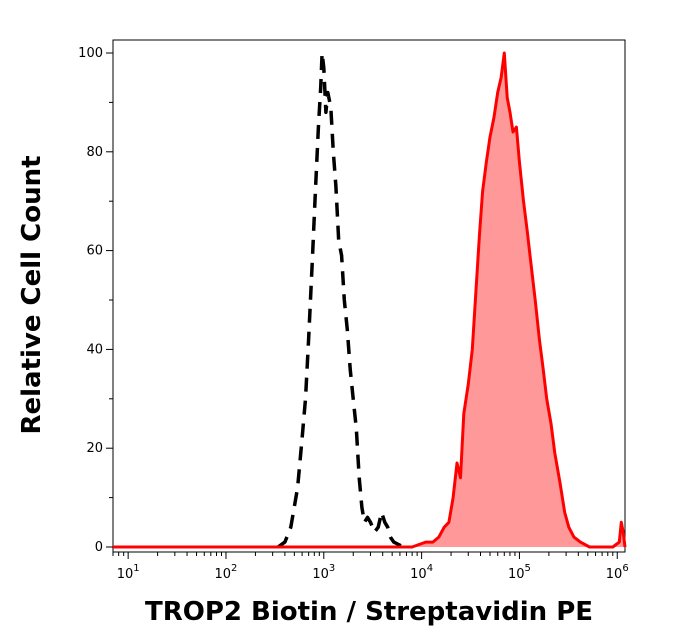 The width and height of the screenshot is (697, 641). Describe the element at coordinates (519, 572) in the screenshot. I see `x-tick-label: 10⁵` at that location.